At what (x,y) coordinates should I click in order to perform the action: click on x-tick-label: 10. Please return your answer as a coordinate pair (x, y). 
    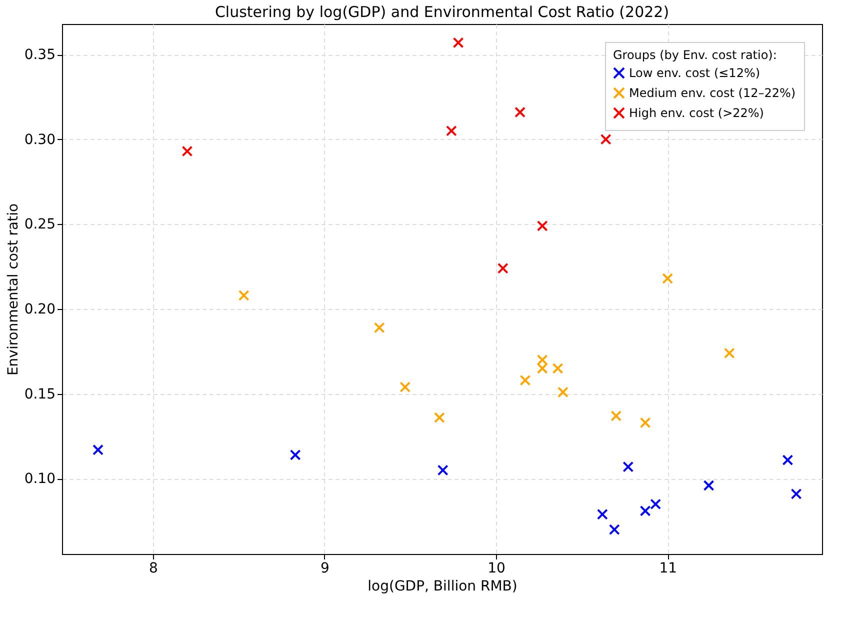
    Looking at the image, I should click on (497, 568).